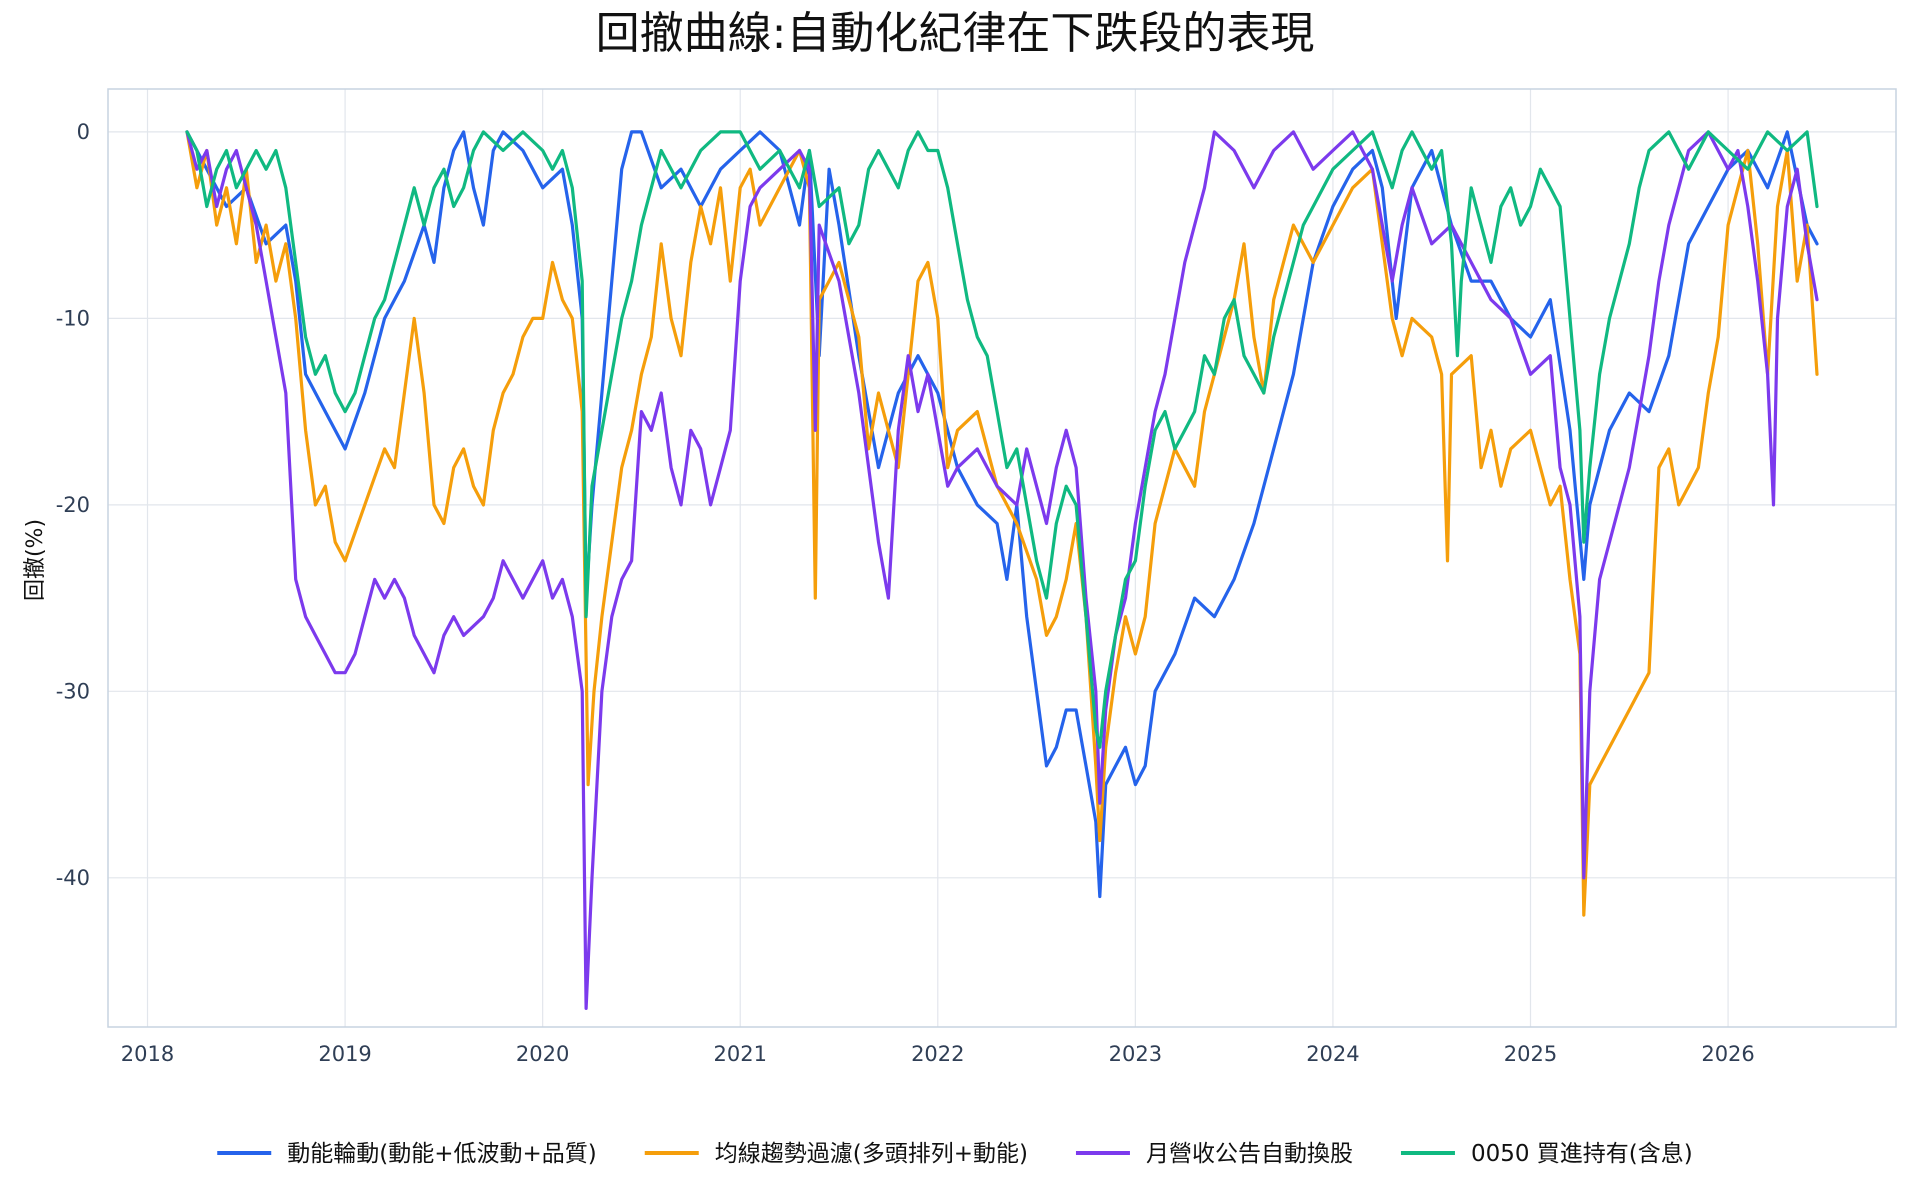  Describe the element at coordinates (871, 1154) in the screenshot. I see `legend-label: 均線趨勢過濾(多頭排列+動能)` at that location.